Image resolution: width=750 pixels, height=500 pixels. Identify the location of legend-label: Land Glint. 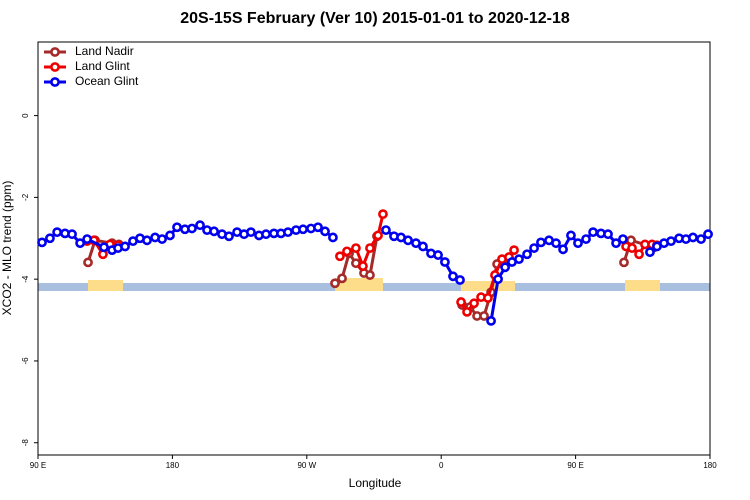
(102, 66).